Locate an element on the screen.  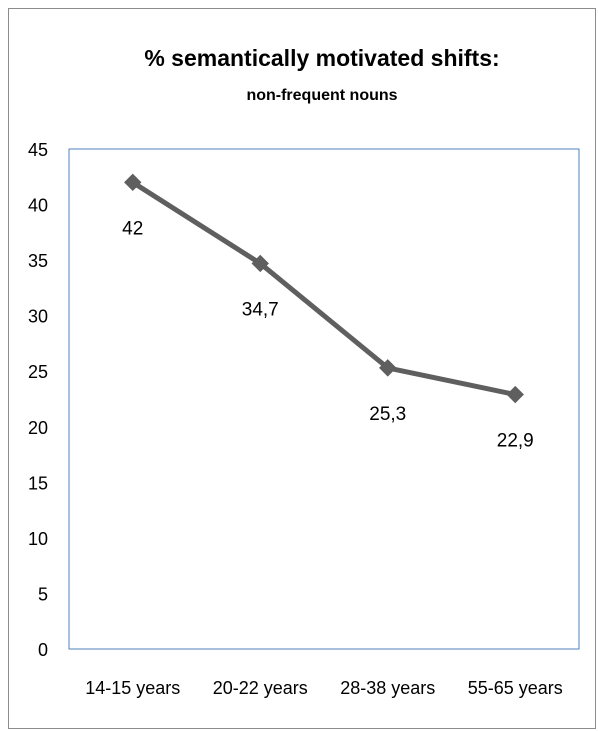
x-tick-label: 20-22 years is located at coordinates (260, 688).